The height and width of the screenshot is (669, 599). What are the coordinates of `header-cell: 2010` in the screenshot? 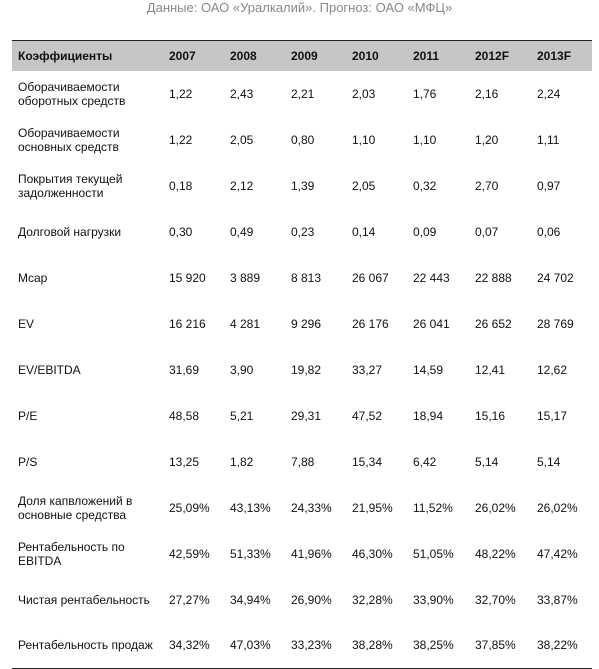 It's located at (365, 55).